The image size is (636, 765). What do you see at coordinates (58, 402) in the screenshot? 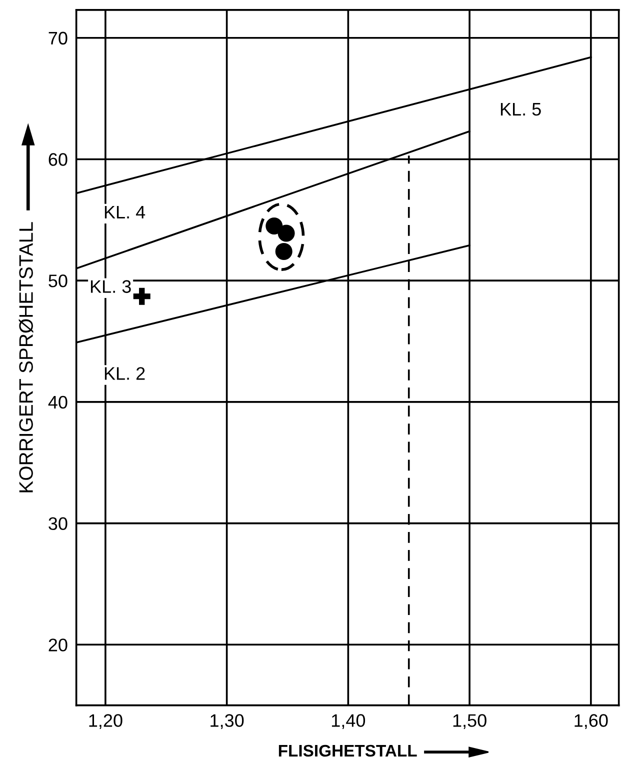
I see `y-tick-label: 40` at bounding box center [58, 402].